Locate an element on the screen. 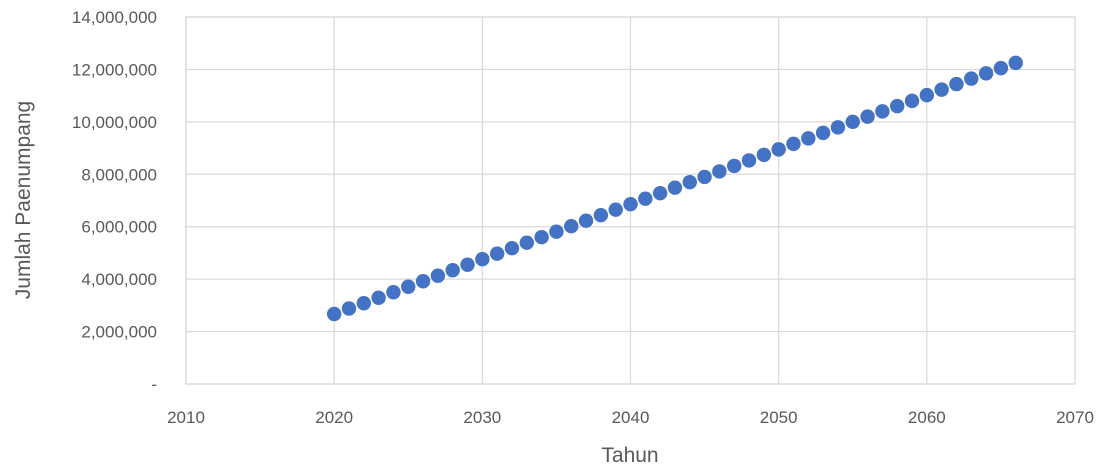 The image size is (1101, 468). x-tick-label: 2010 is located at coordinates (186, 417).